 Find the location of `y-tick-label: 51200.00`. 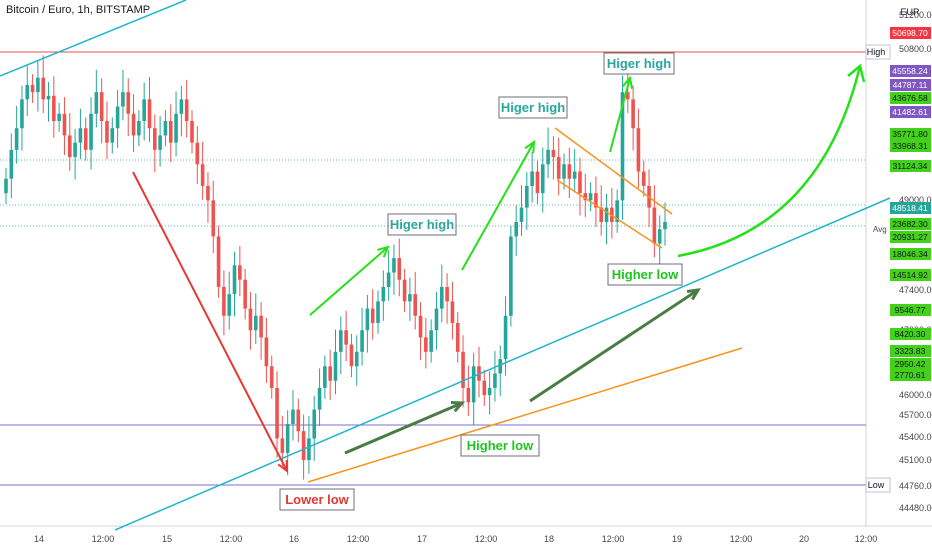

y-tick-label: 51200.00 is located at coordinates (915, 15).